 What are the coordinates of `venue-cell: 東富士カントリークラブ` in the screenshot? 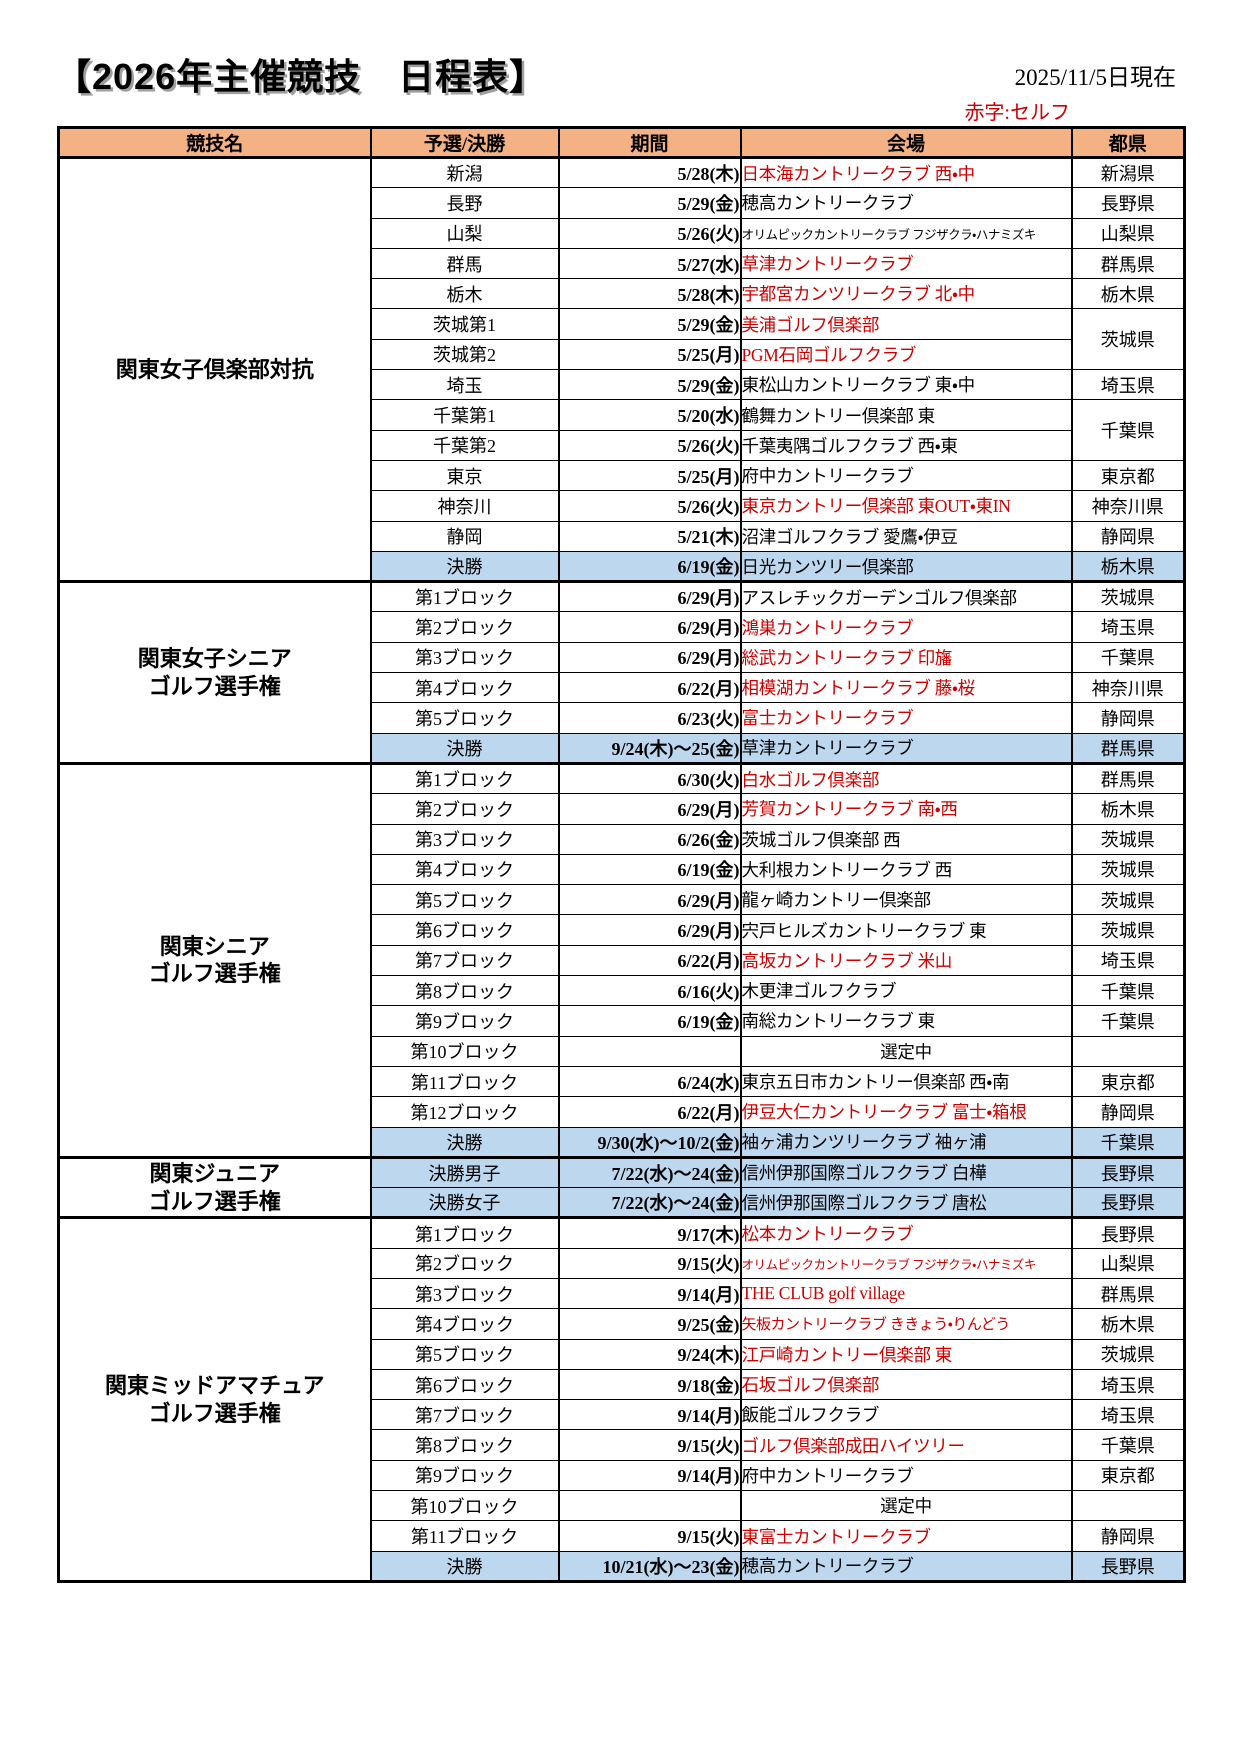 It's located at (906, 1536).